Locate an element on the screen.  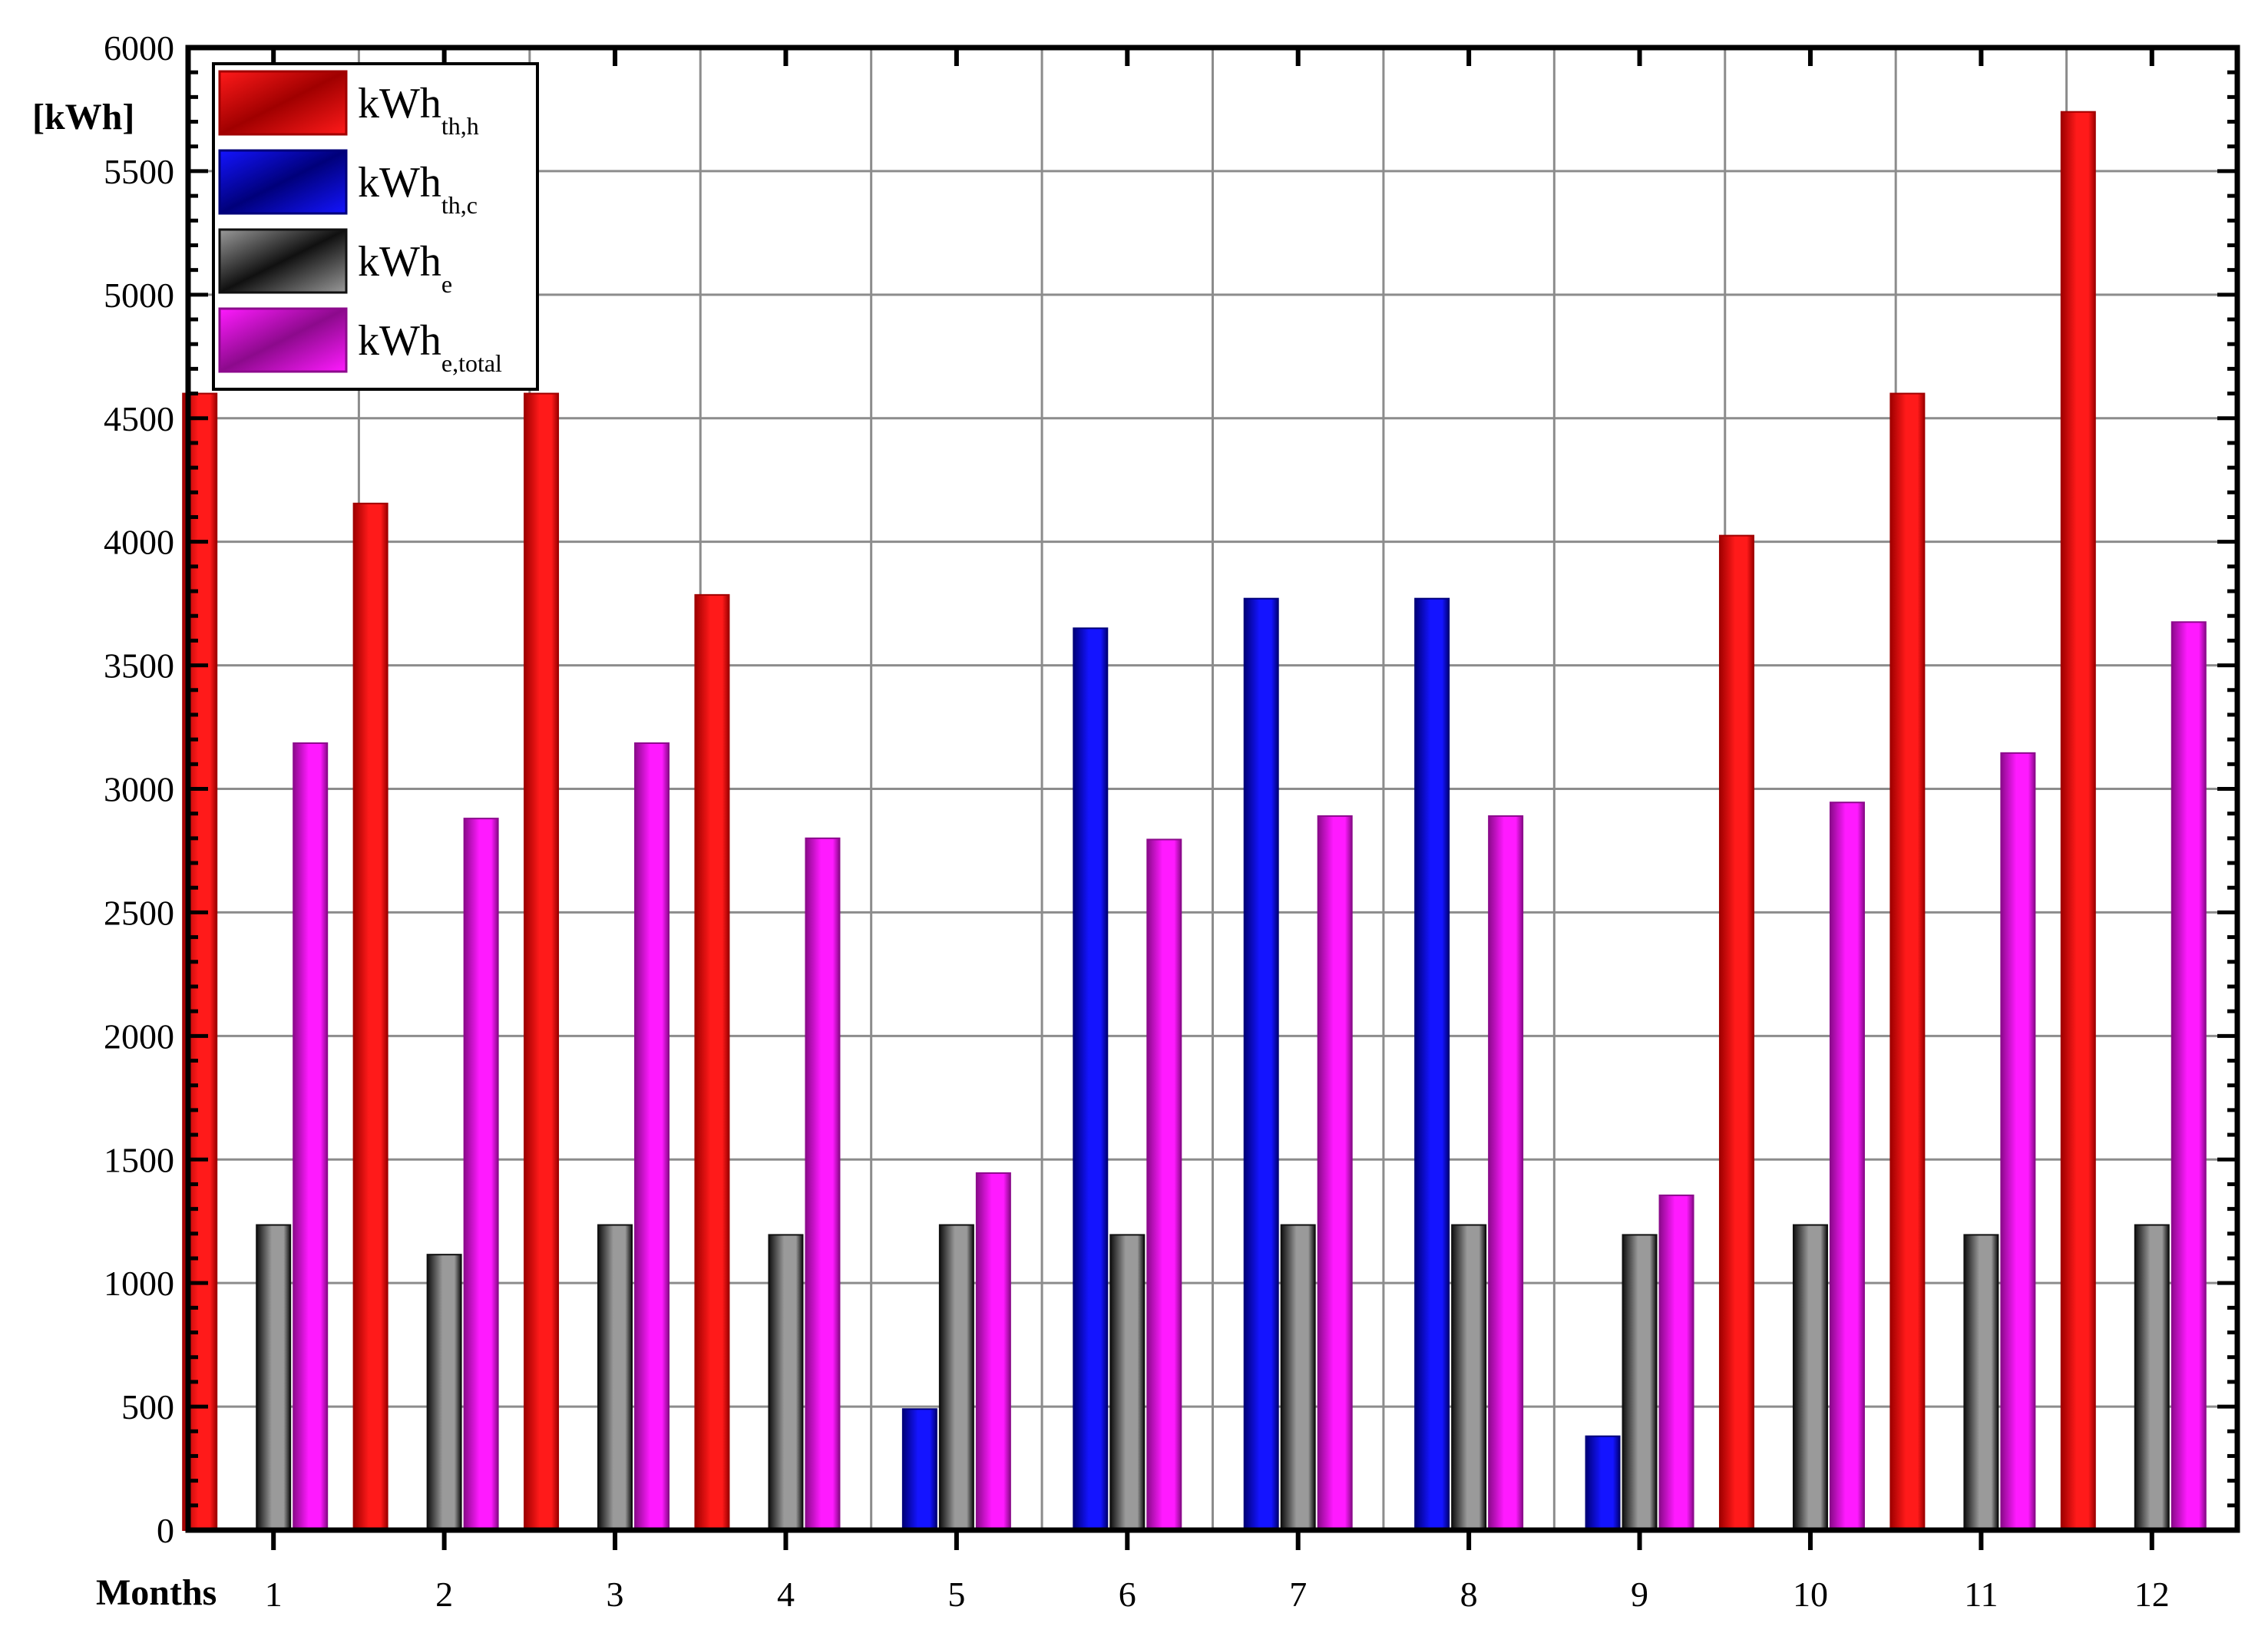
y-tick-label: 2500 is located at coordinates (139, 913).